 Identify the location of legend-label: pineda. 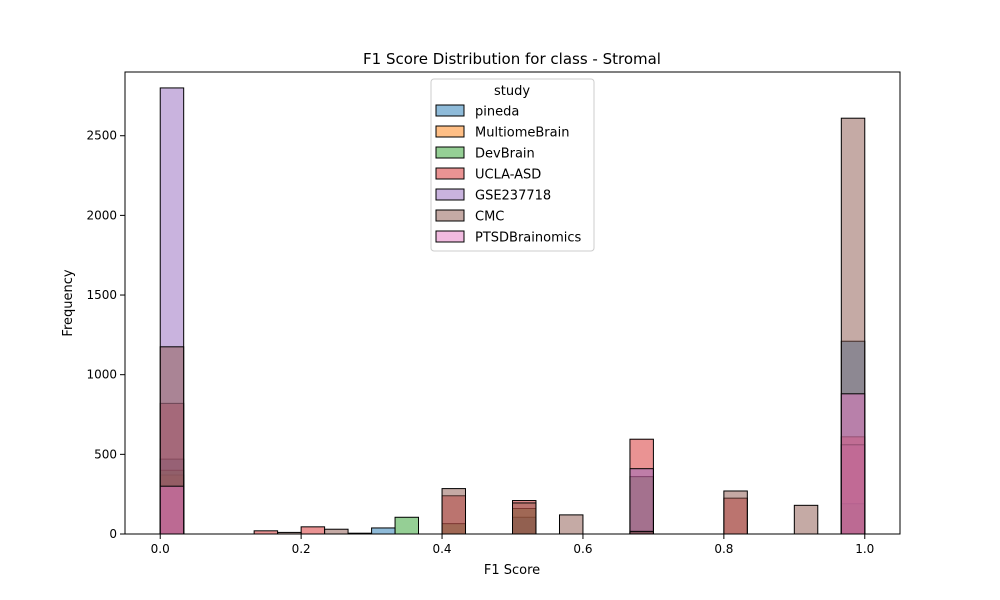
(497, 112).